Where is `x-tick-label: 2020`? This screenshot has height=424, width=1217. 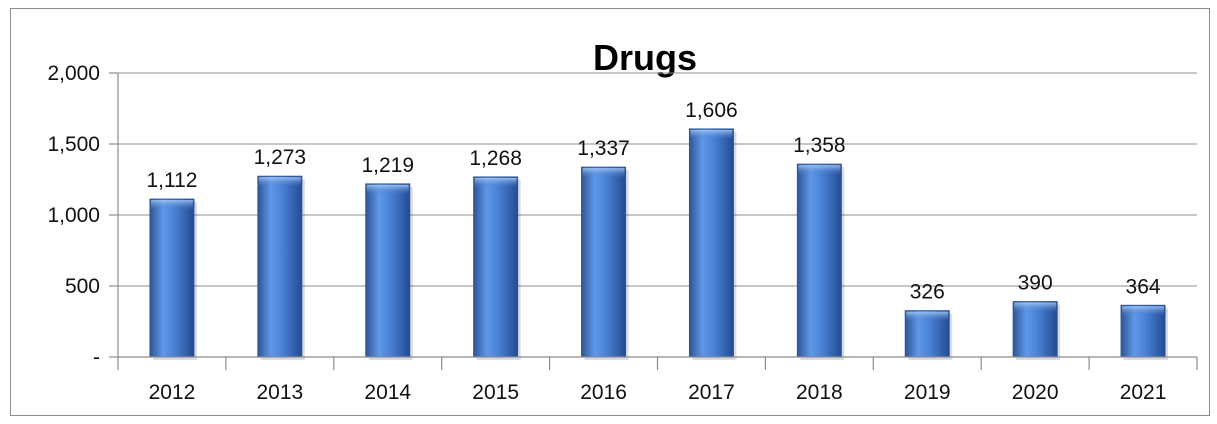 x-tick-label: 2020 is located at coordinates (1035, 392).